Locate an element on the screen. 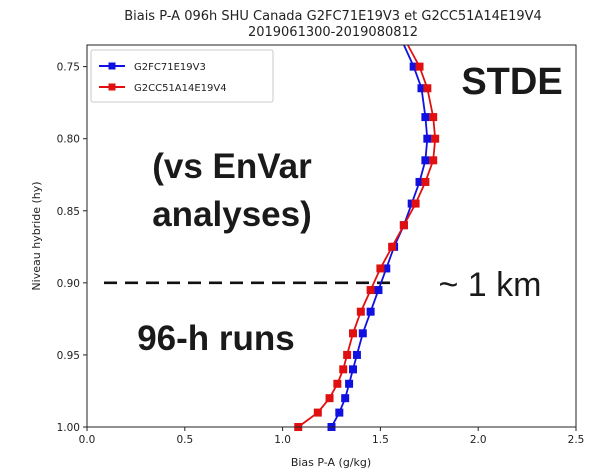 Image resolution: width=612 pixels, height=473 pixels. x-tick-label-3: 1.5 is located at coordinates (380, 440).